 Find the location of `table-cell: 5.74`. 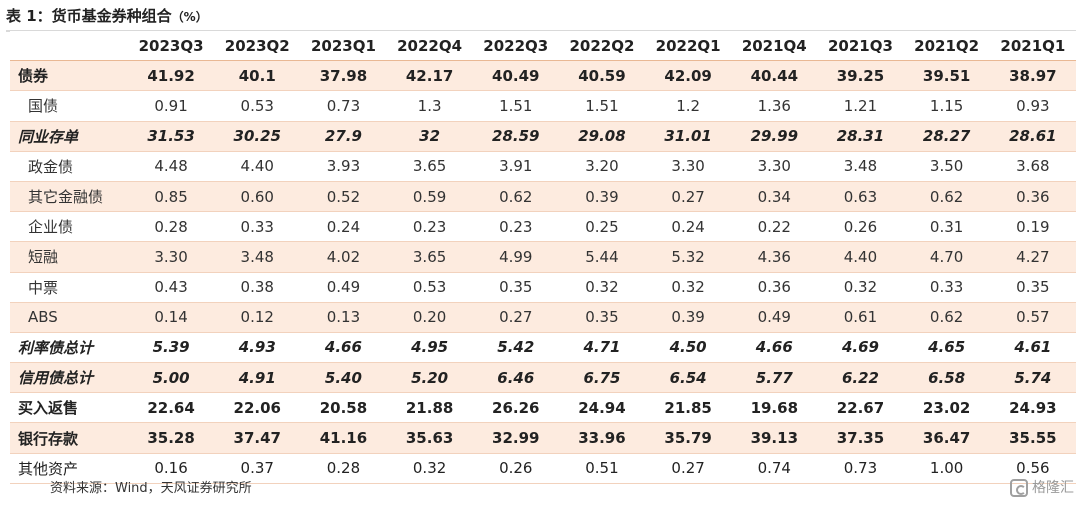

table-cell: 5.74 is located at coordinates (1032, 378).